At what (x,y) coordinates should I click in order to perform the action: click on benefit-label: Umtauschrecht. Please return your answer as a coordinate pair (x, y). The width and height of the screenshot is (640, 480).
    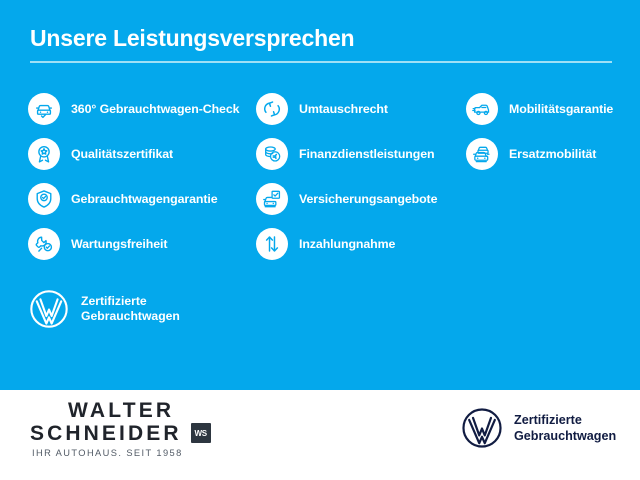
    Looking at the image, I should click on (343, 108).